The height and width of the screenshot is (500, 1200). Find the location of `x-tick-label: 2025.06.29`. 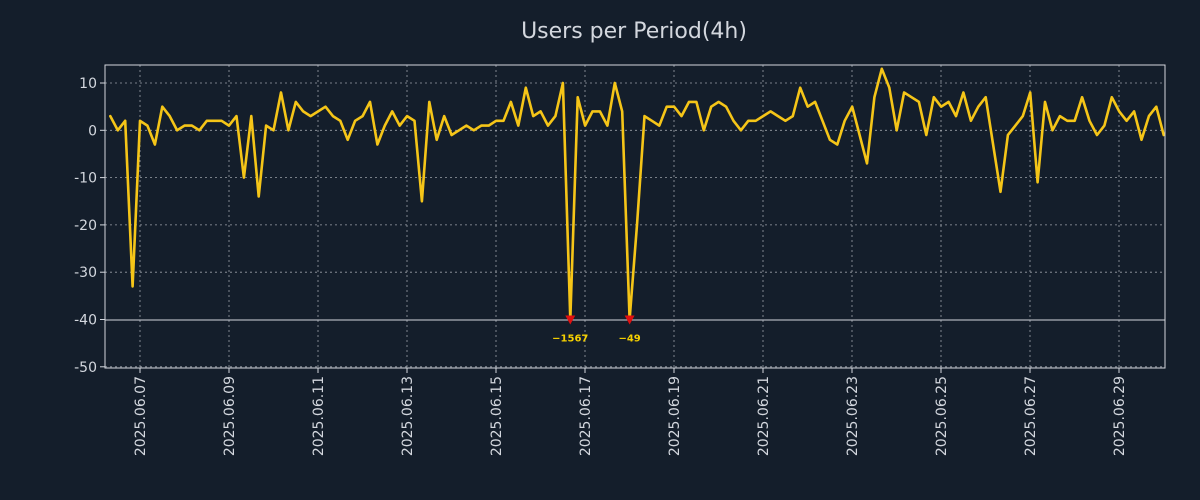

x-tick-label: 2025.06.29 is located at coordinates (1120, 416).